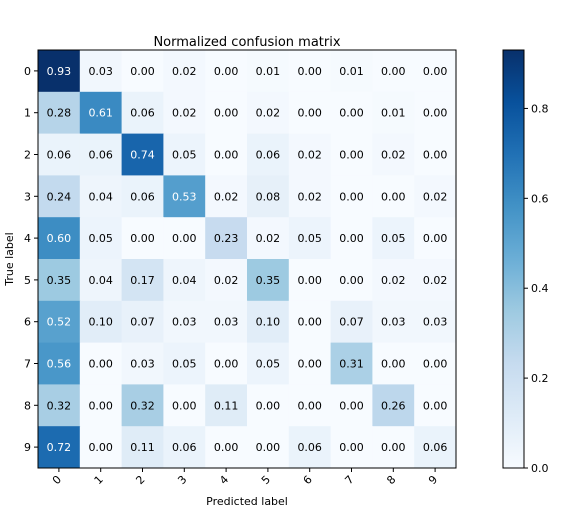 This screenshot has width=567, height=513. Describe the element at coordinates (351, 322) in the screenshot. I see `cell-value-label: 0.07` at that location.